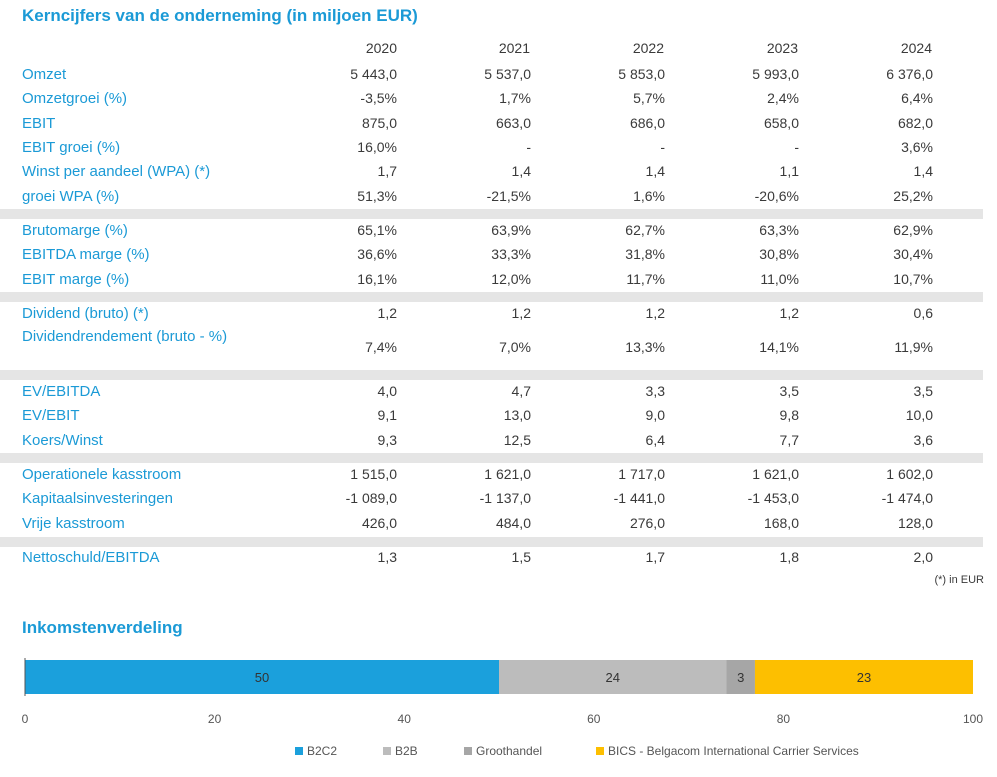  Describe the element at coordinates (784, 719) in the screenshot. I see `x-tick-label: 80` at that location.